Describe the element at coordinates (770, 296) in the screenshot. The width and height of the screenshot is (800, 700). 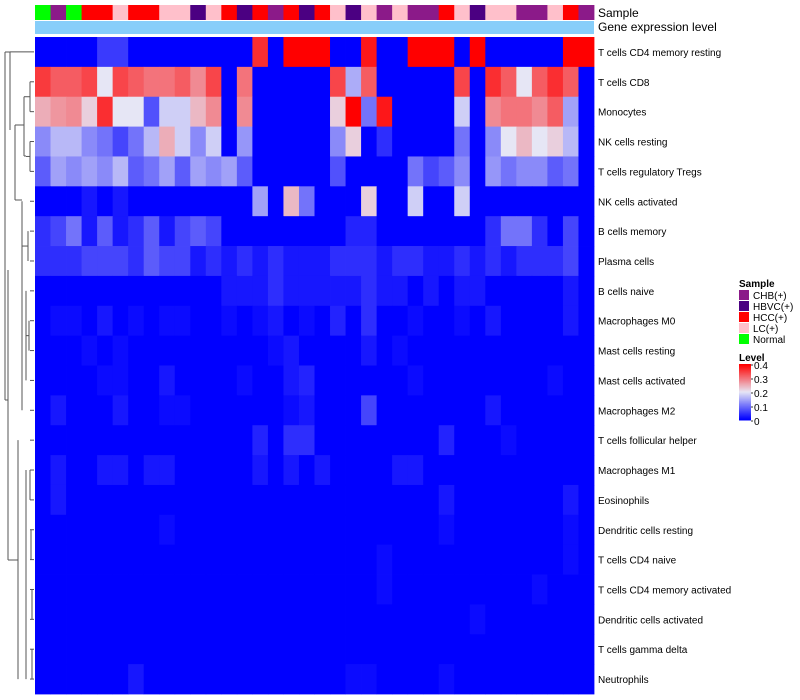
I see `sample-legend-label: CHB(+)` at that location.